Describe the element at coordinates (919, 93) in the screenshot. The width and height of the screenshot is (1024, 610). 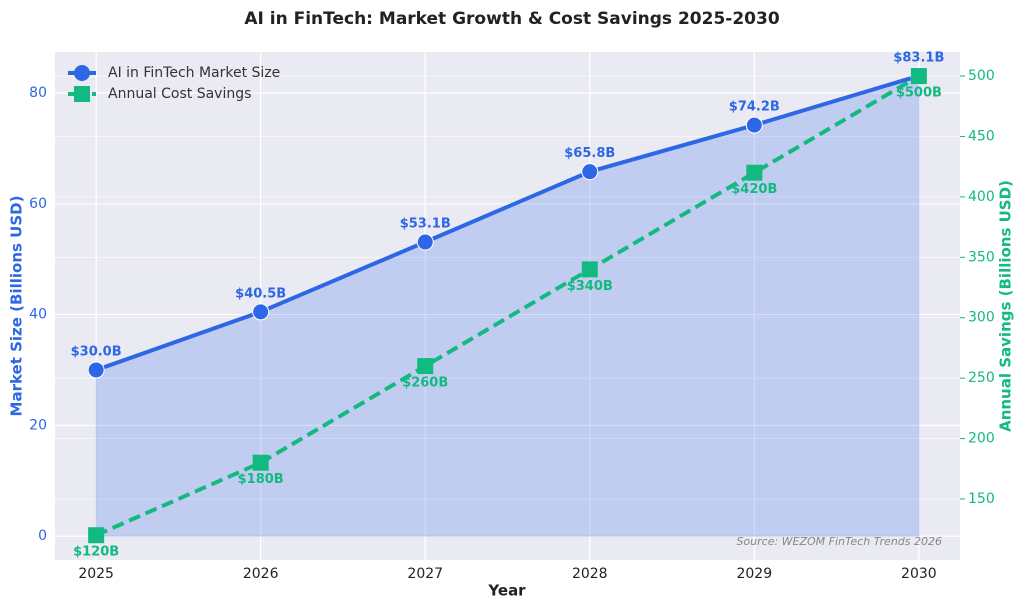
I see `data-label: $500B` at that location.